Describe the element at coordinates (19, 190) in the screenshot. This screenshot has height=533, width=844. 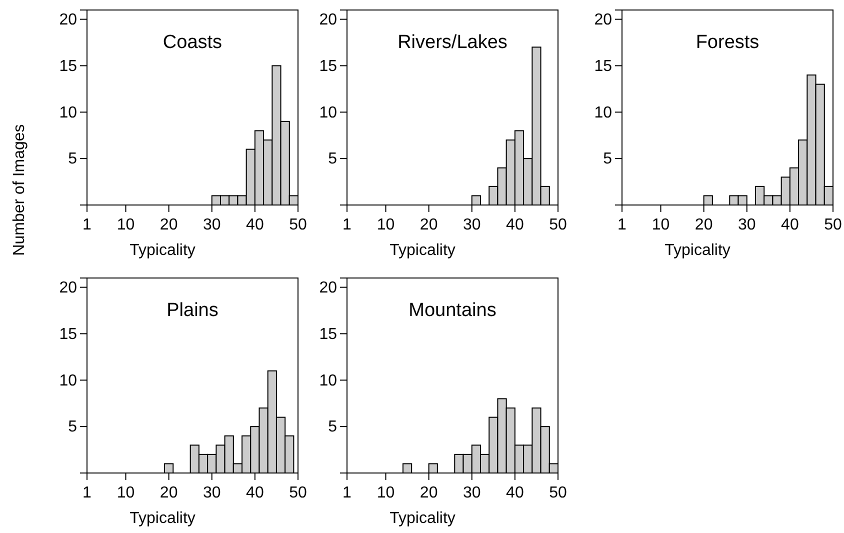
I see `y-axis-title: Number of Images` at that location.